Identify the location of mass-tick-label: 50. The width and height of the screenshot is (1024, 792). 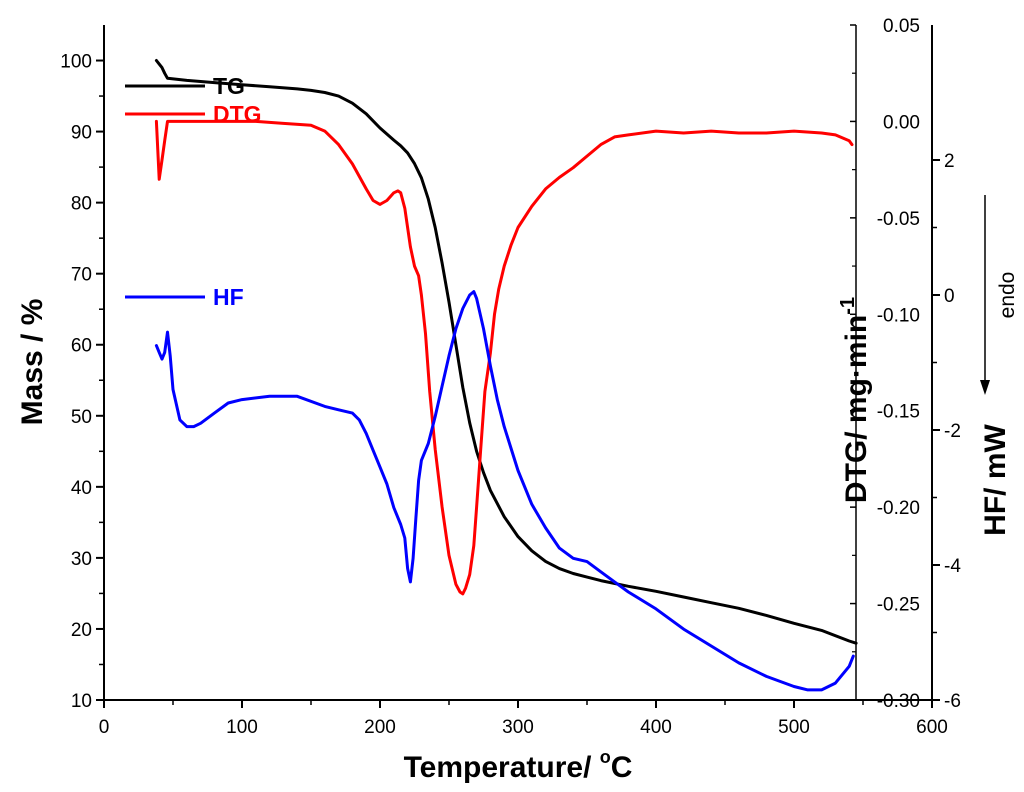
(81, 417).